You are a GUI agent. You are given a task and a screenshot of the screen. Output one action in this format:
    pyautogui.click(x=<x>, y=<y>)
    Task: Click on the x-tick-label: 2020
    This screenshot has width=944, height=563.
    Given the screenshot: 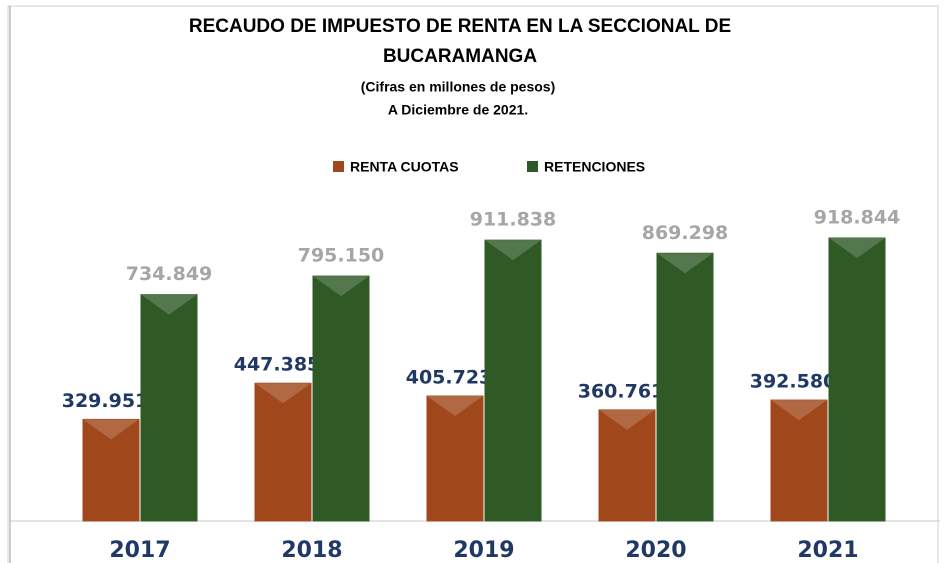 What is the action you would take?
    pyautogui.click(x=655, y=550)
    